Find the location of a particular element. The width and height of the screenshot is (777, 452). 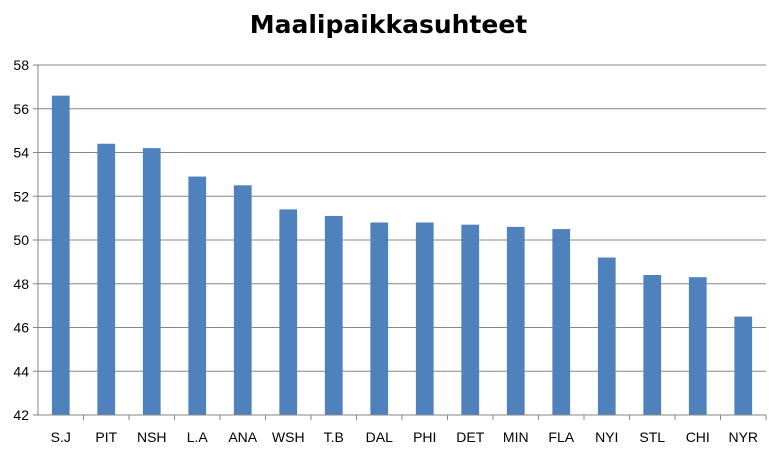

y-tick-label: 46 is located at coordinates (21, 328).